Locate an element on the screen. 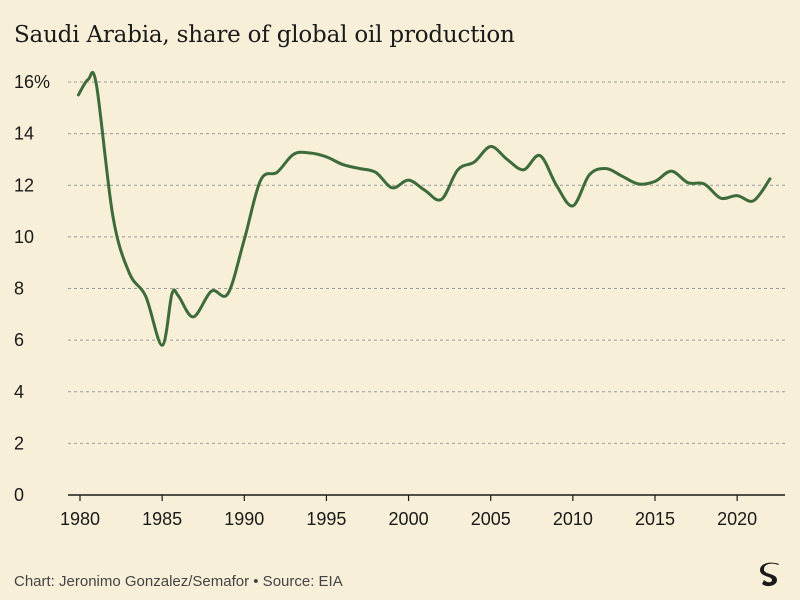  x-tick-label: 2005 is located at coordinates (491, 519).